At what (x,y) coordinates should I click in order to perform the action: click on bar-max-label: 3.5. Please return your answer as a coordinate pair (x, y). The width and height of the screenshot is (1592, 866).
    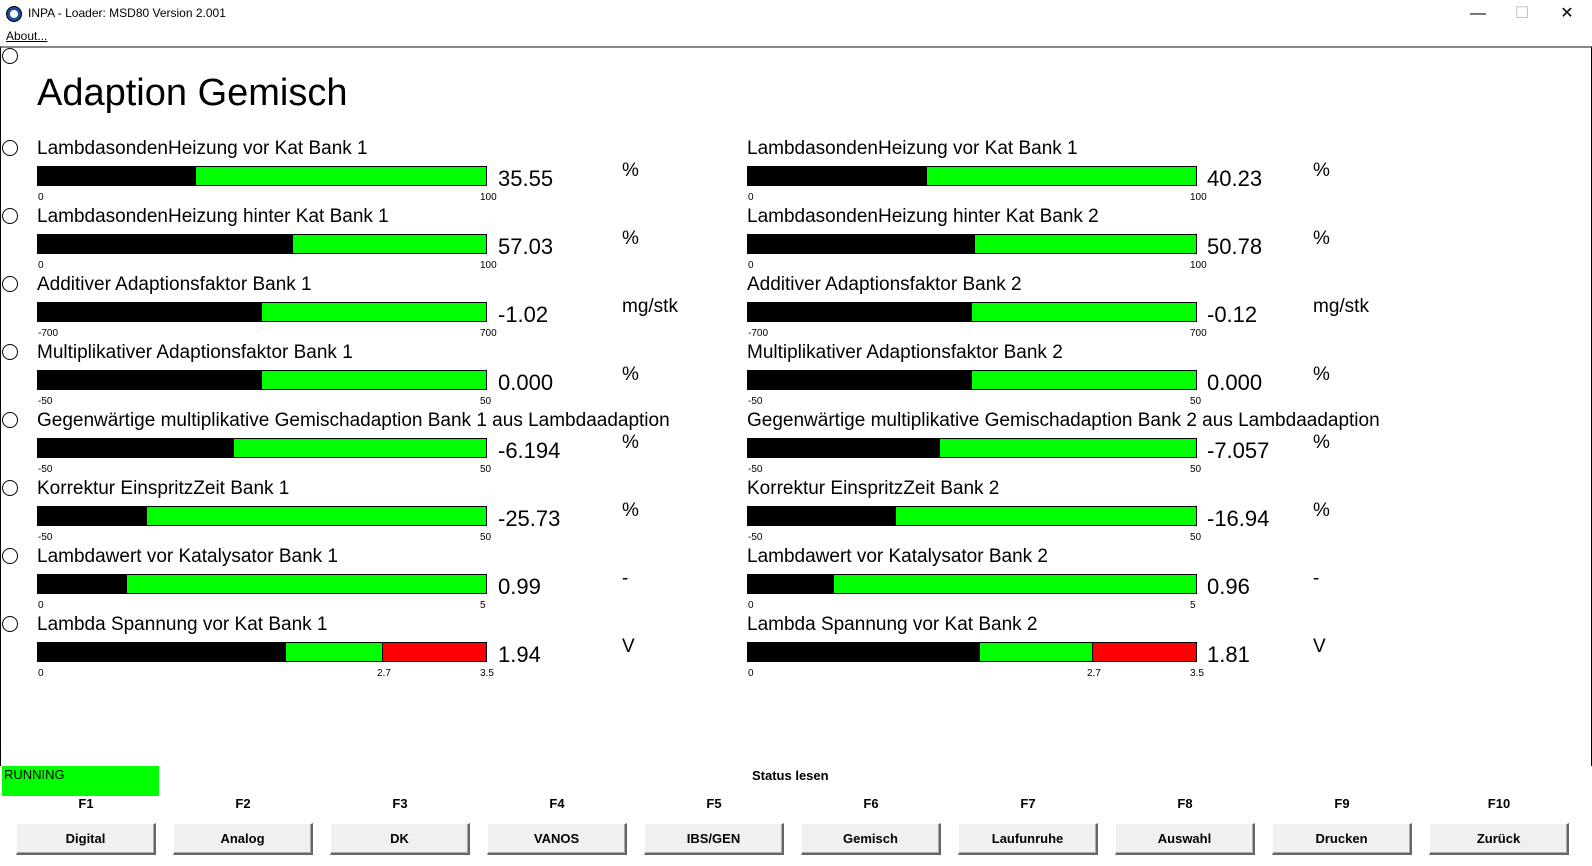
    Looking at the image, I should click on (1197, 673).